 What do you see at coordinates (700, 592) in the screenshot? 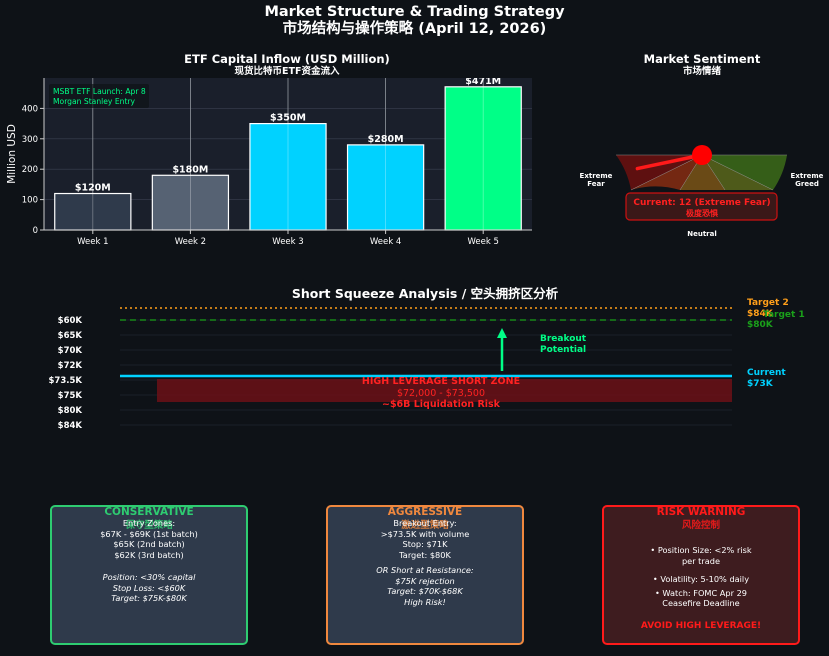
I see `risk-bullet: • Watch: FOMC Apr 29` at bounding box center [700, 592].